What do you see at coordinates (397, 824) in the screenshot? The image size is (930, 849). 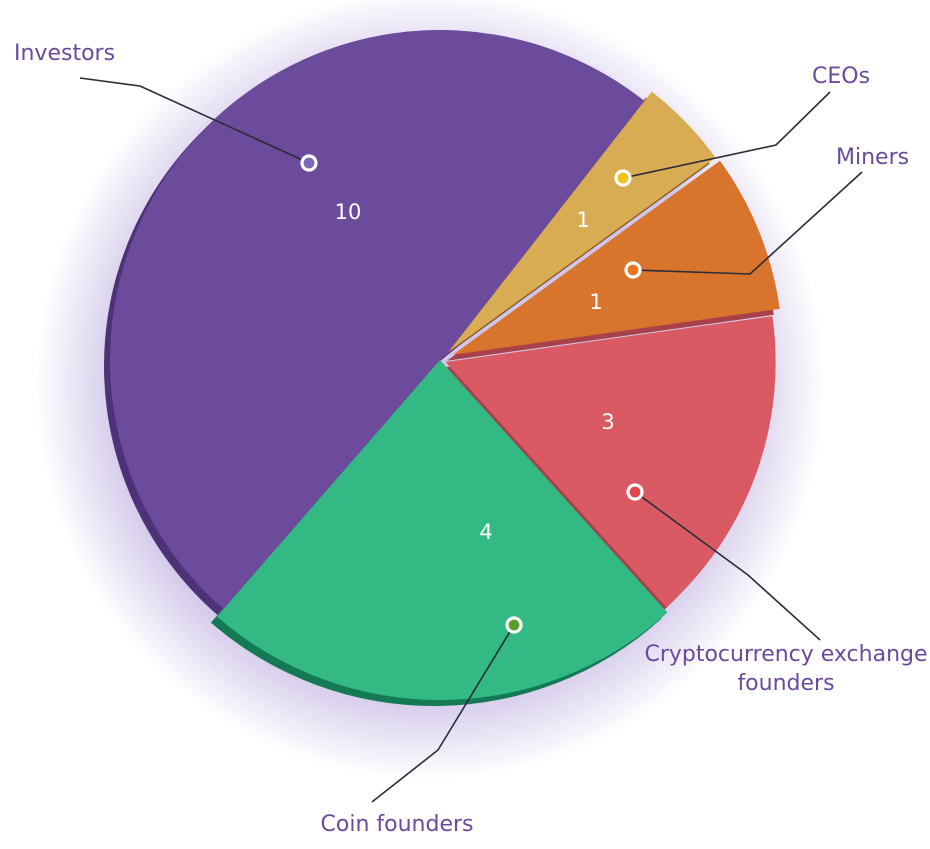 I see `category-label-coin-founders: Coin founders` at bounding box center [397, 824].